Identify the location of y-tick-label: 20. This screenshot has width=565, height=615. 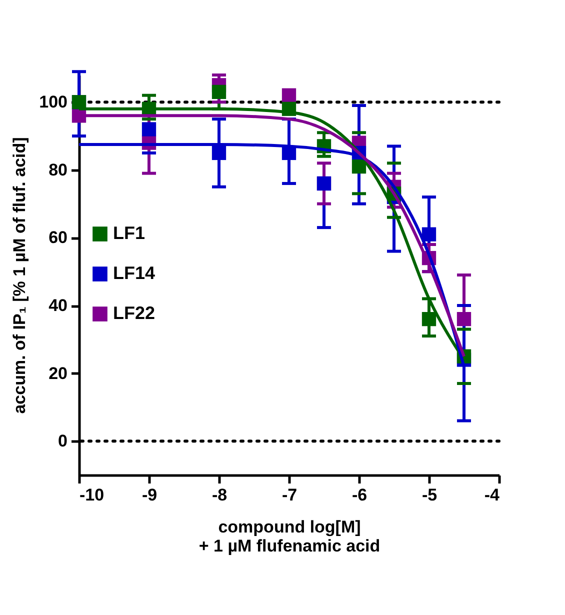
(58, 373).